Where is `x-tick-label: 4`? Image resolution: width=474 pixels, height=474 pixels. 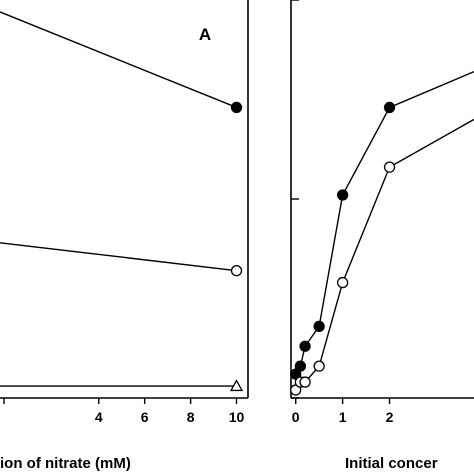
x-tick-label: 4 is located at coordinates (99, 417).